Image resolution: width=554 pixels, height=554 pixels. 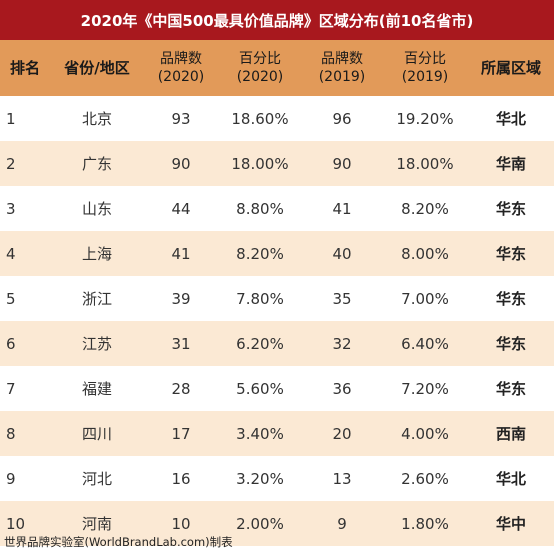 What do you see at coordinates (342, 523) in the screenshot?
I see `cell-brands-2019: 9` at bounding box center [342, 523].